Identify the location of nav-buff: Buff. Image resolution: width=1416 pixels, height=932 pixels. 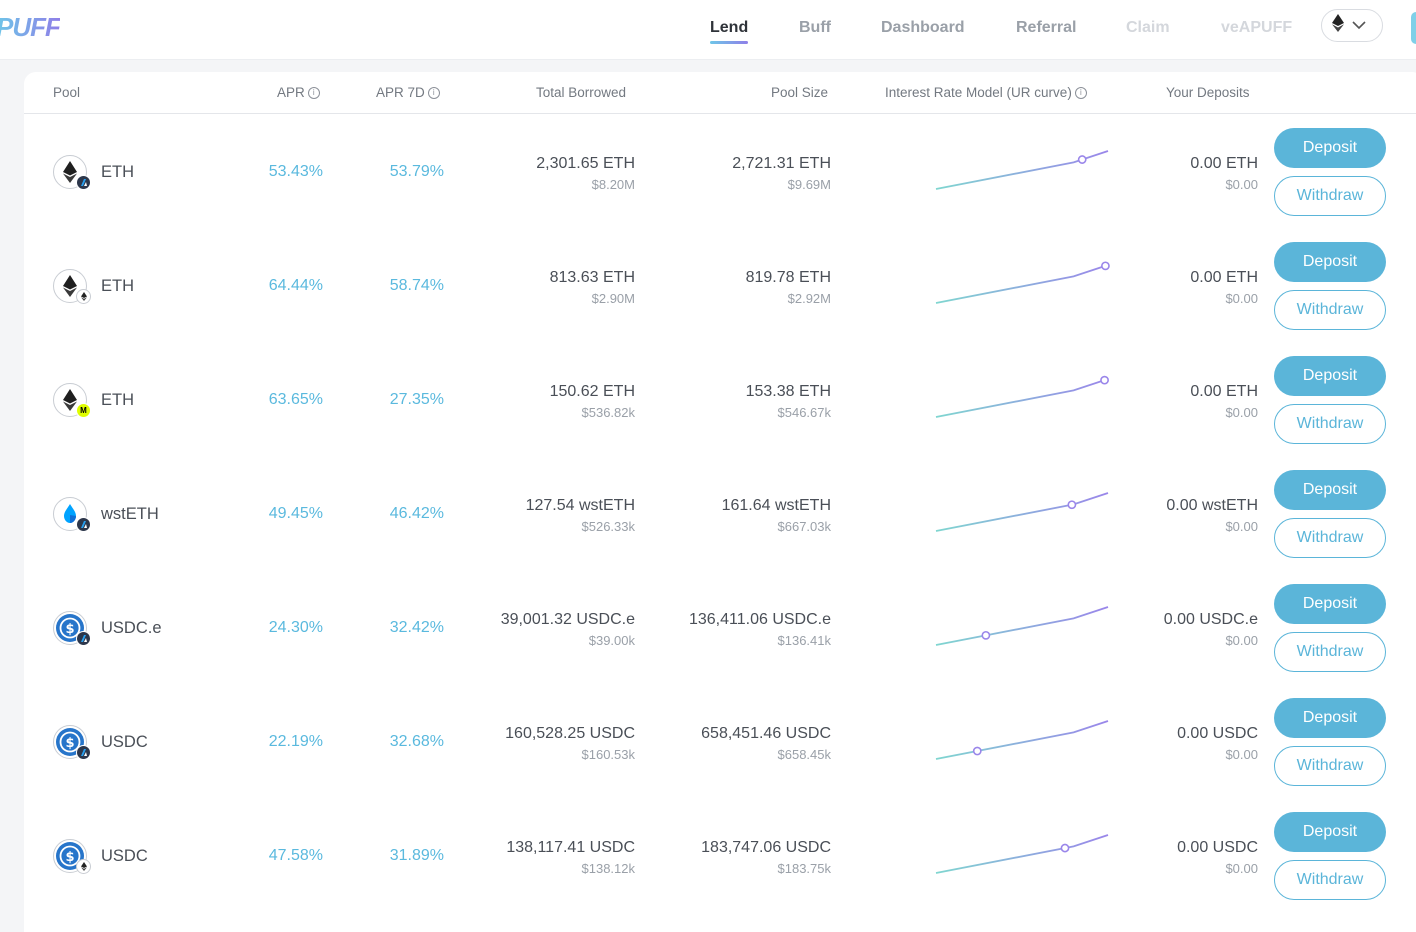
(815, 27).